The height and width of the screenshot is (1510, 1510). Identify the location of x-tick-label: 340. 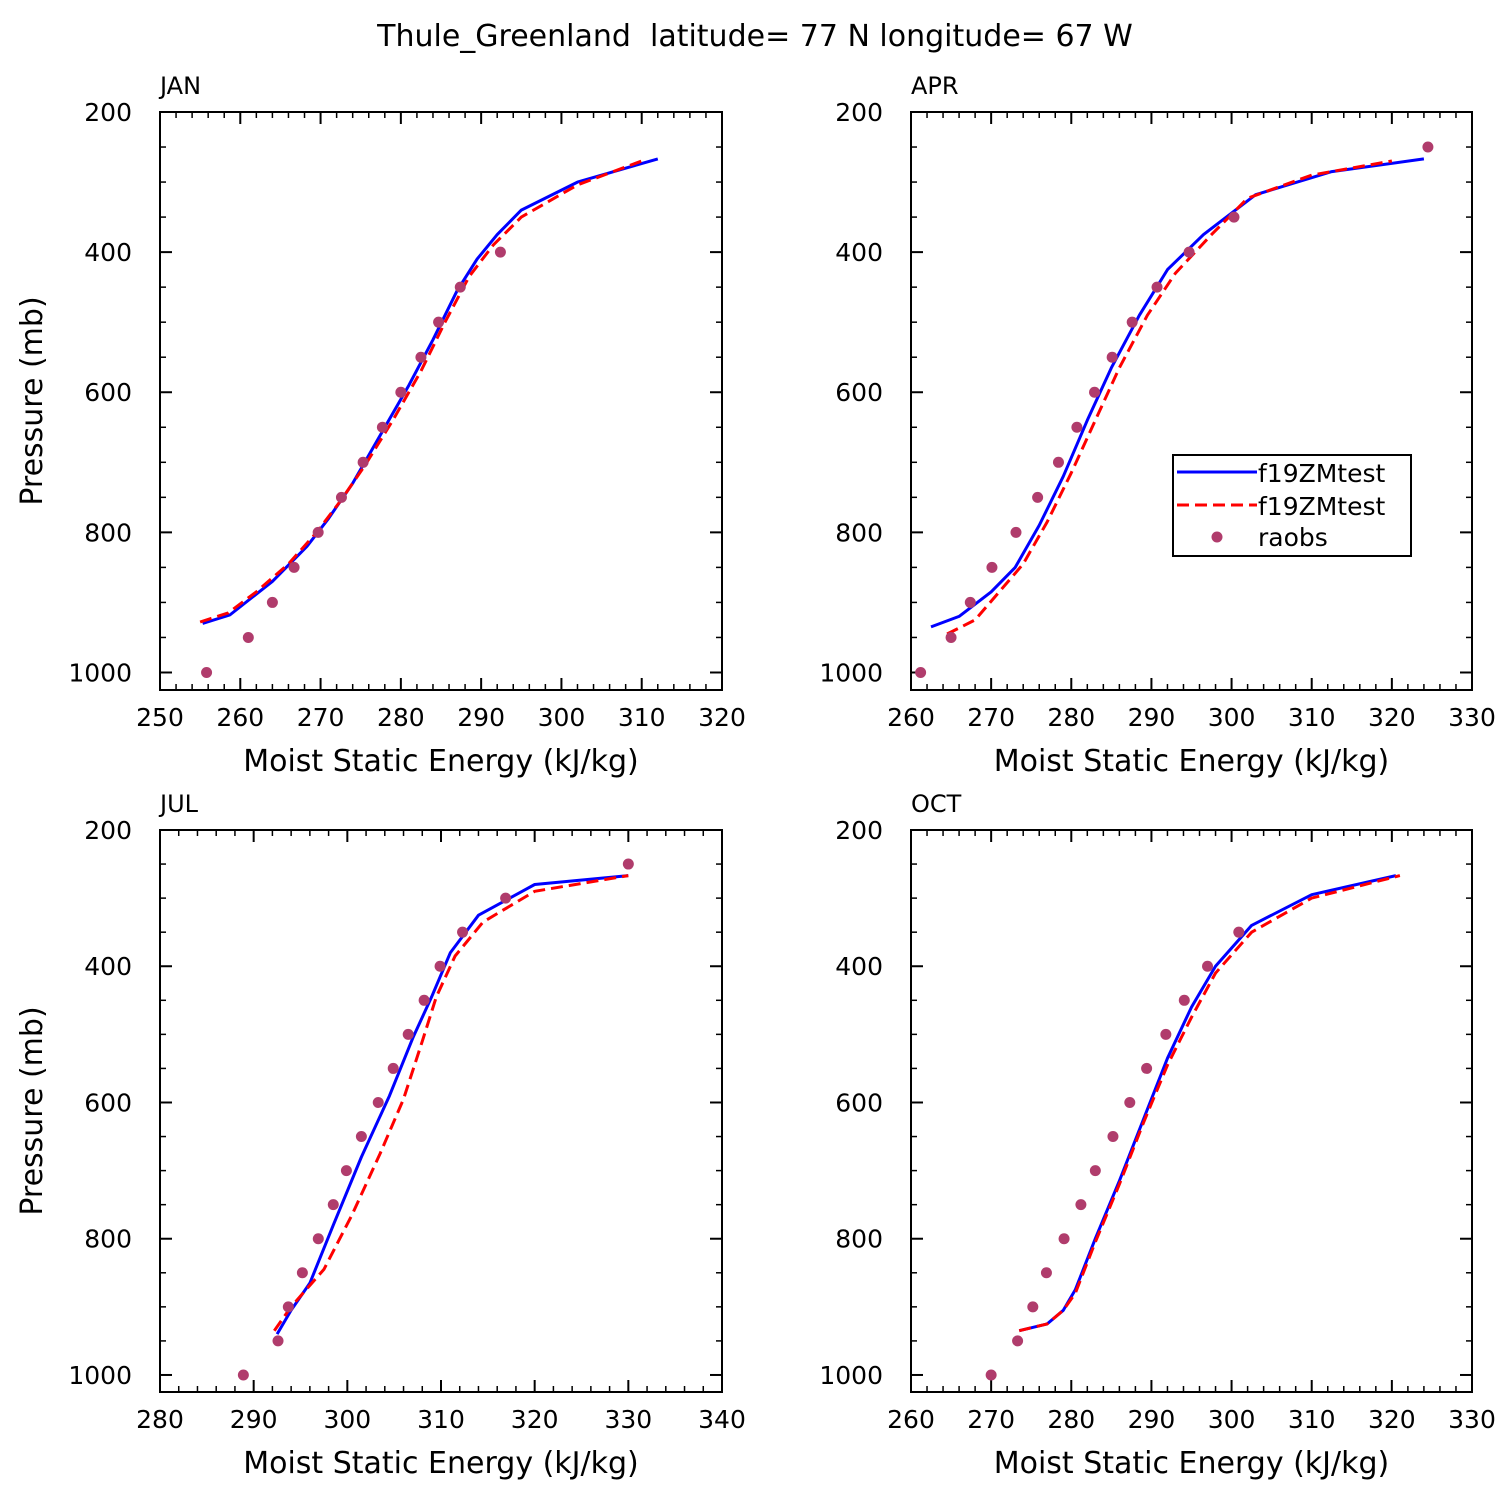
(722, 1419).